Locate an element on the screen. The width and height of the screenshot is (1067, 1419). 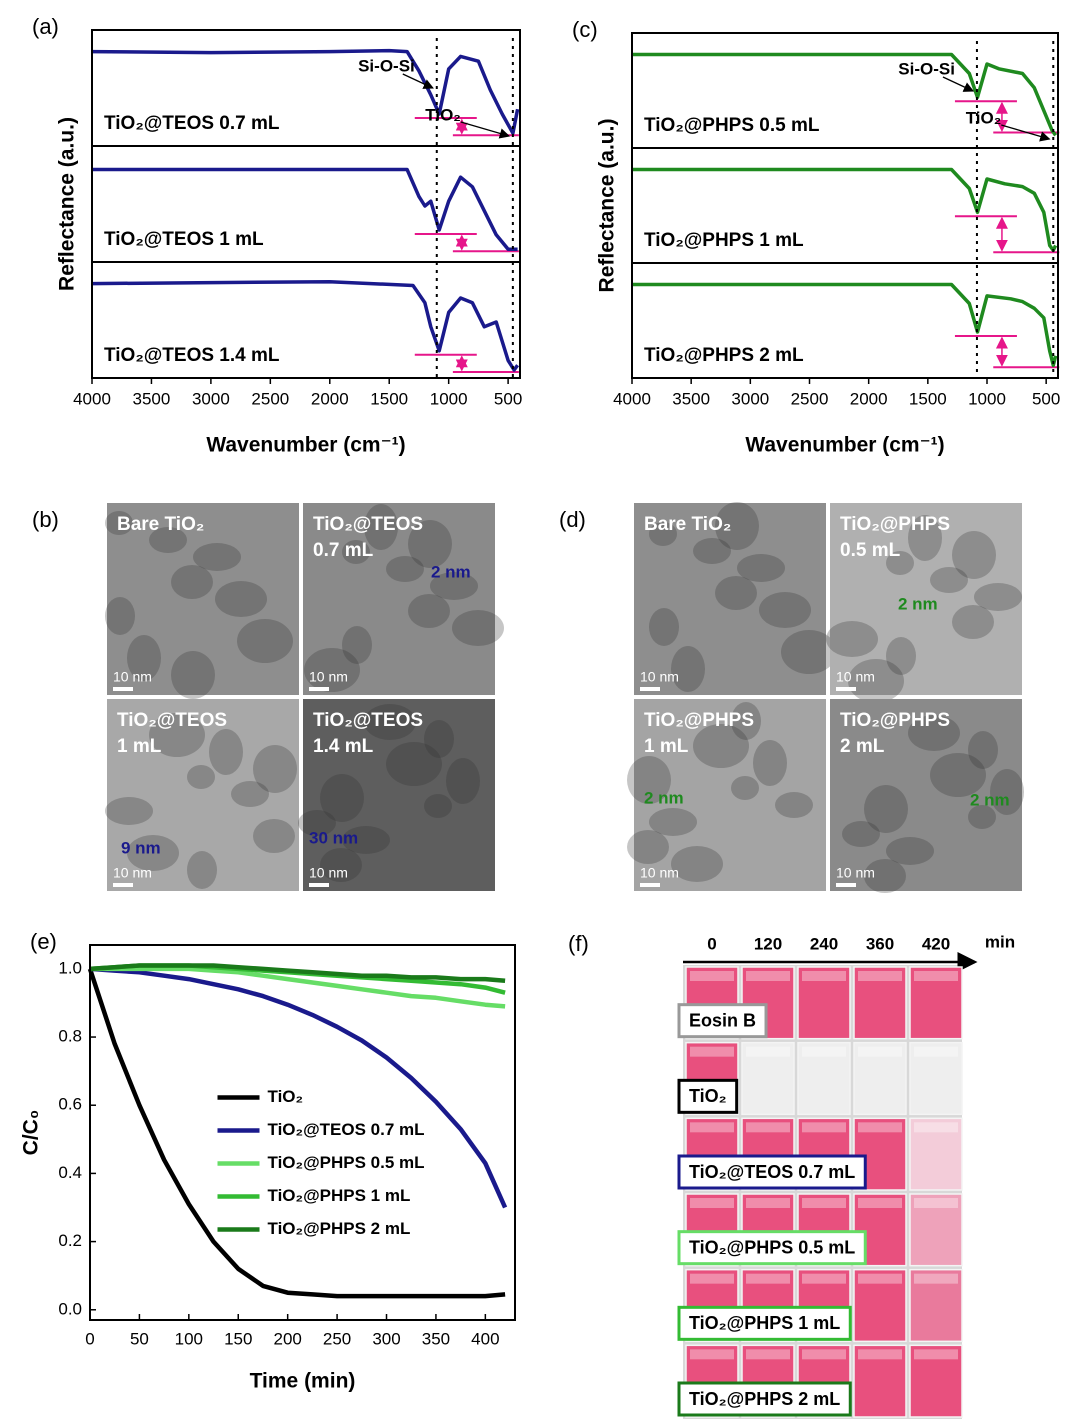
size-label: 9 nm is located at coordinates (141, 847).